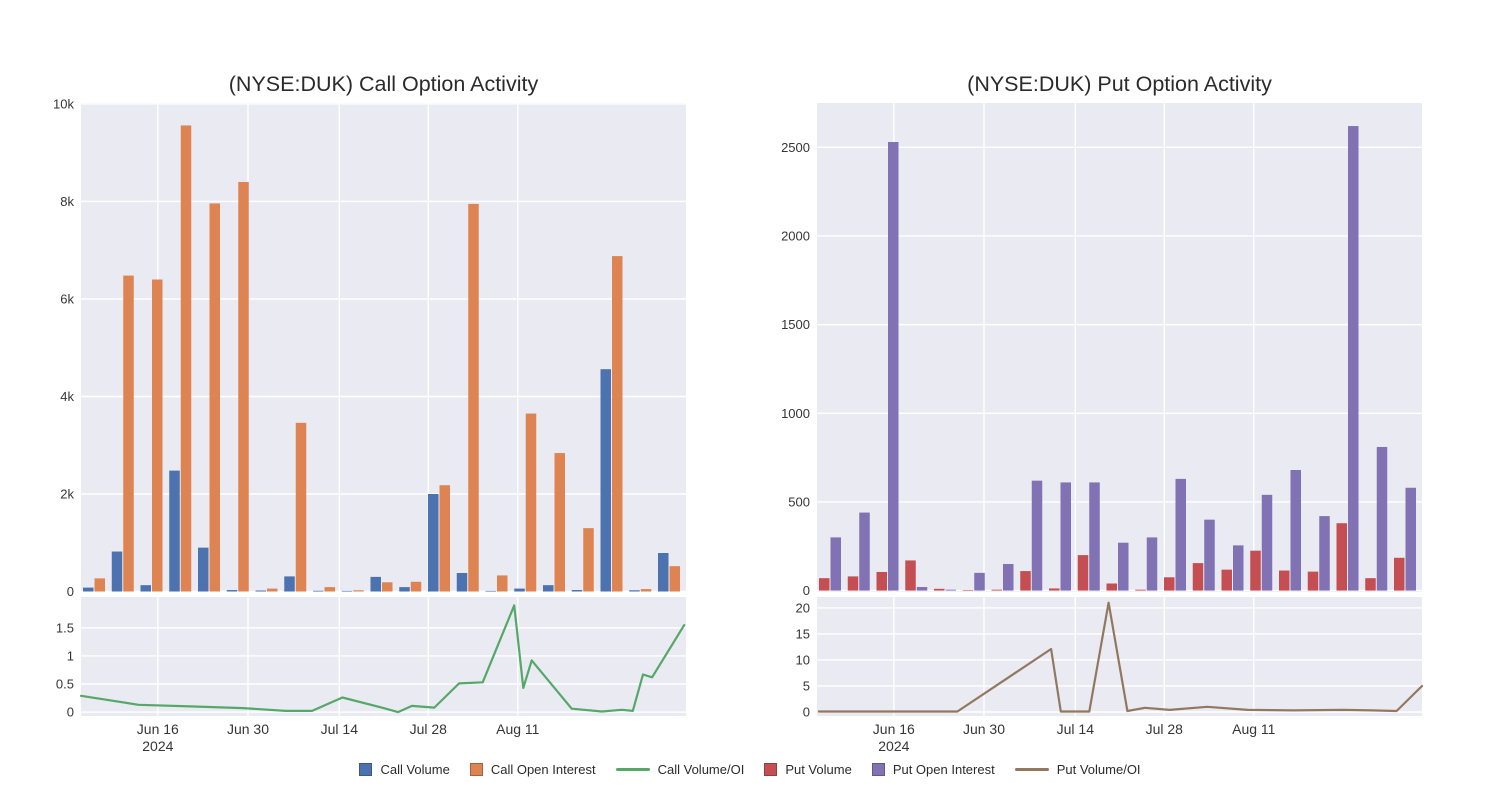 This screenshot has height=805, width=1500. I want to click on legend-label: Put Volume, so click(818, 769).